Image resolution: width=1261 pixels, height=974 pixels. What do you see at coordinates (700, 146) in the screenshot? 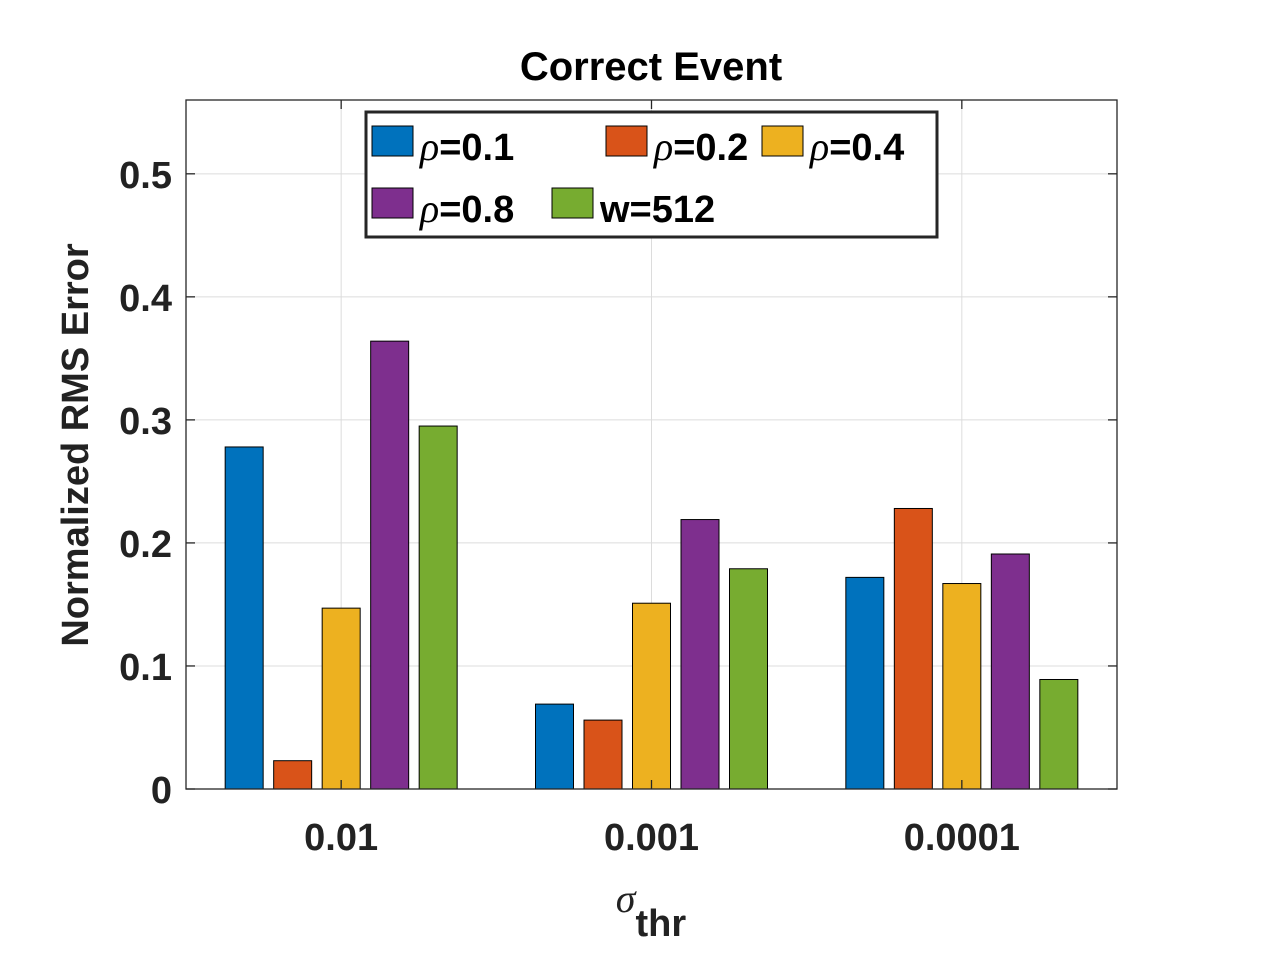
I see `legend-label: ρ=0.2` at bounding box center [700, 146].